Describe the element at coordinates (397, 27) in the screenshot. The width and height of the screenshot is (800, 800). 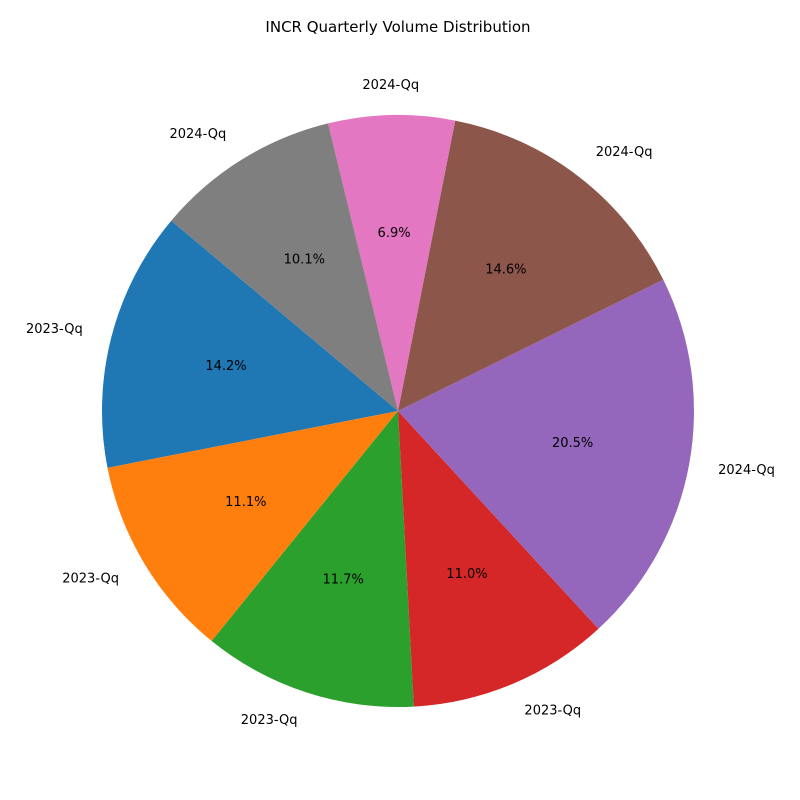
I see `chart-title: INCR Quarterly Volume Distribution` at that location.